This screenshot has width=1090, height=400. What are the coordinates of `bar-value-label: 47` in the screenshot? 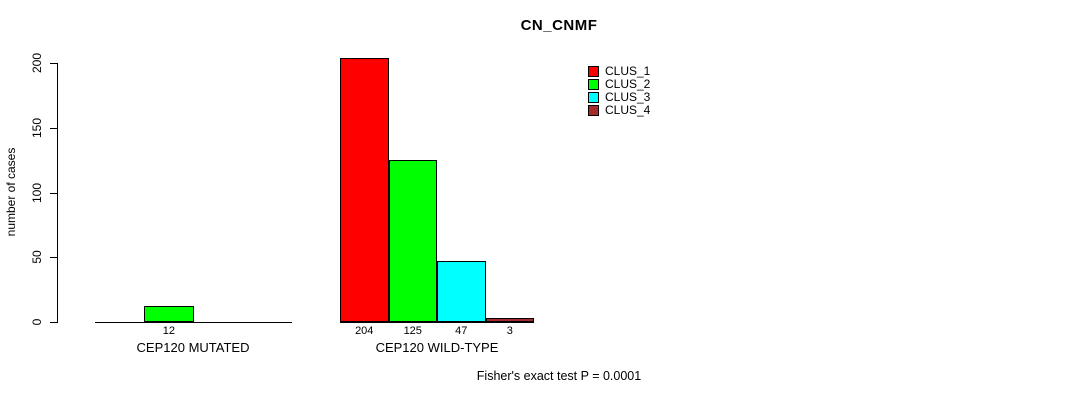 It's located at (461, 331).